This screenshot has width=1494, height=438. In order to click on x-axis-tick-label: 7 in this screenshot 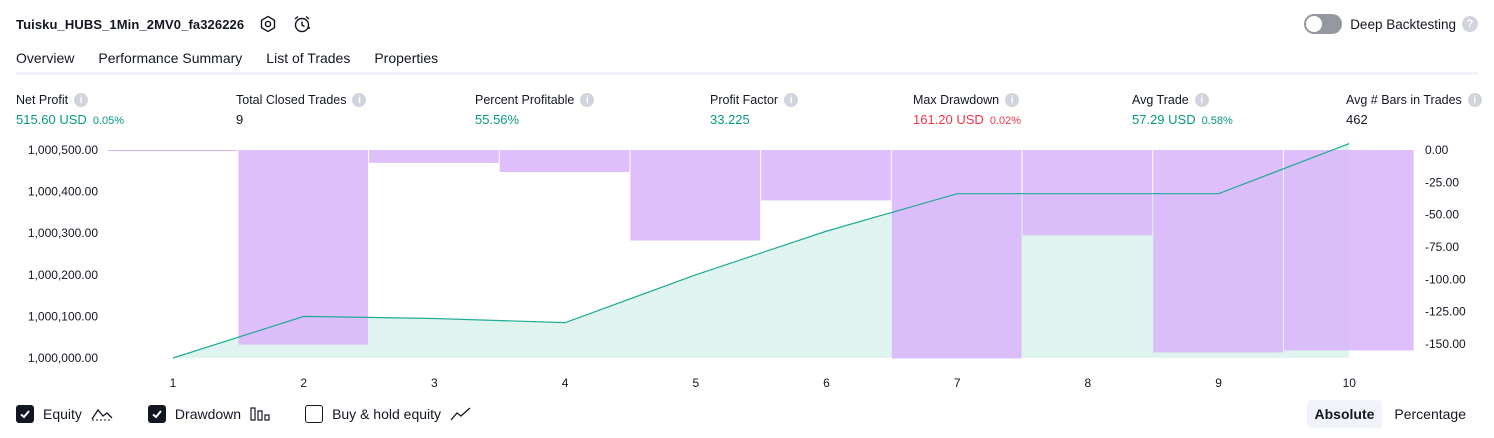, I will do `click(957, 383)`.